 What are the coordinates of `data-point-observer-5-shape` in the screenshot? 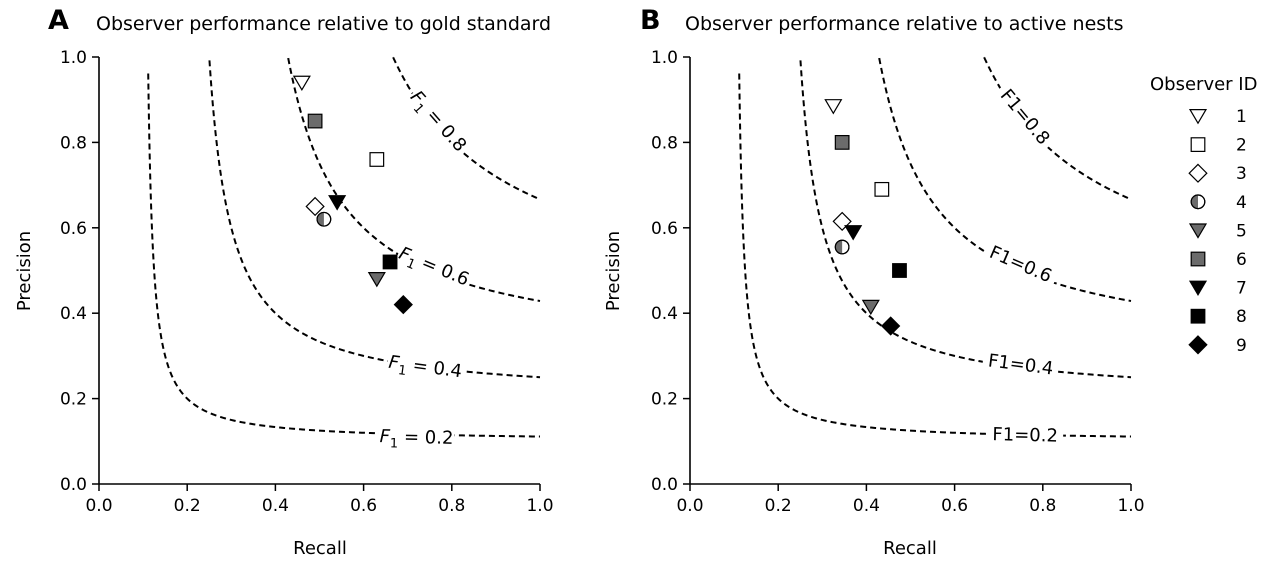 It's located at (870, 307).